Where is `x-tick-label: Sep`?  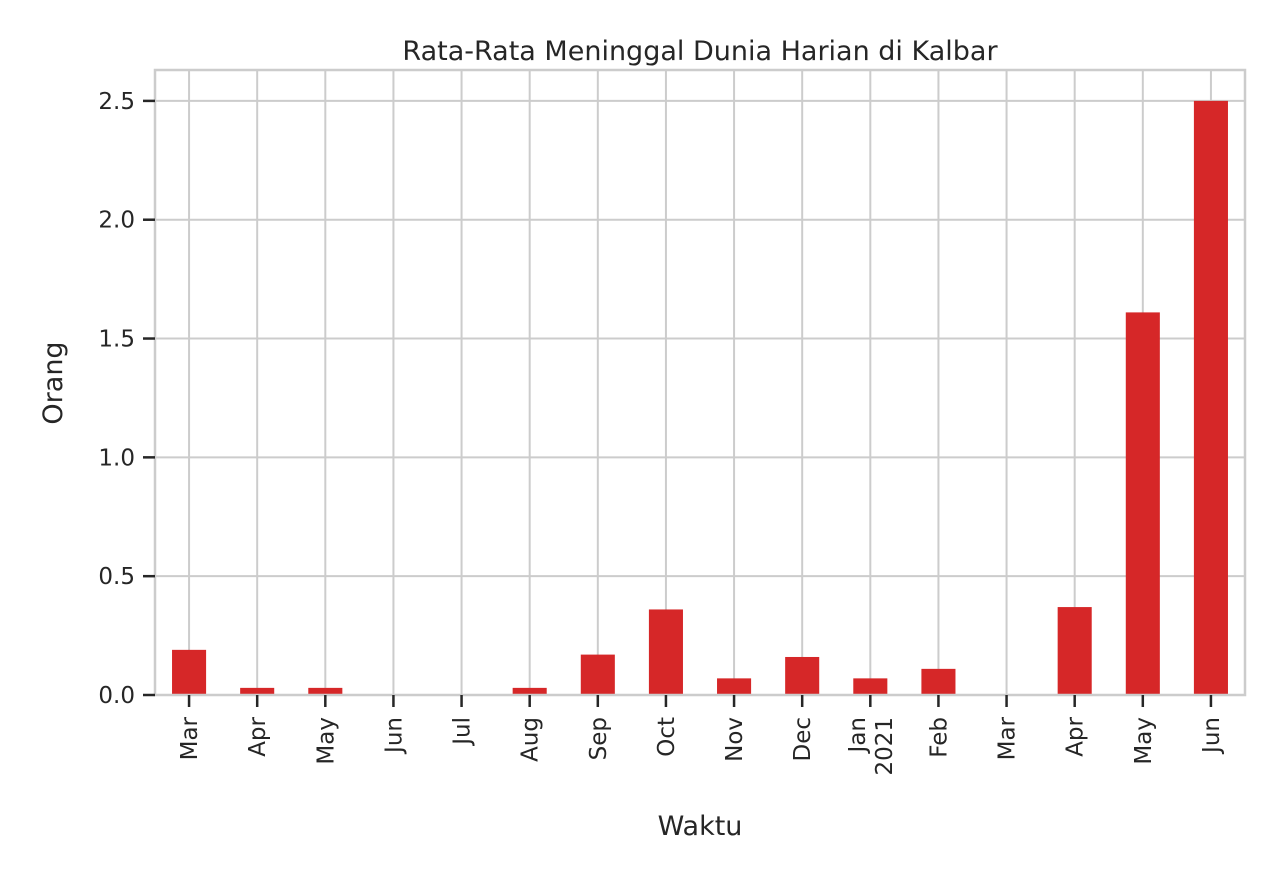
x-tick-label: Sep is located at coordinates (599, 738).